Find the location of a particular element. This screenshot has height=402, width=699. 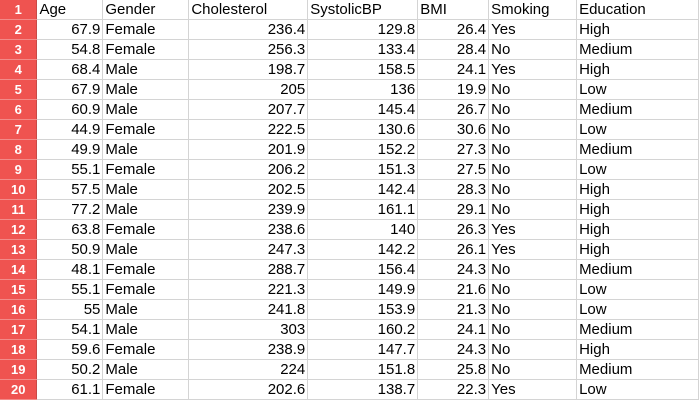

cell-bmi: 26.7 is located at coordinates (453, 109).